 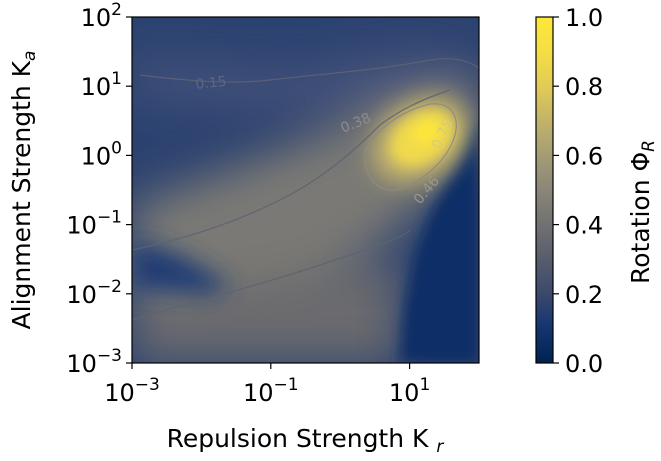 I want to click on x-axis-title: Repulsion Strength K r, so click(x=306, y=440).